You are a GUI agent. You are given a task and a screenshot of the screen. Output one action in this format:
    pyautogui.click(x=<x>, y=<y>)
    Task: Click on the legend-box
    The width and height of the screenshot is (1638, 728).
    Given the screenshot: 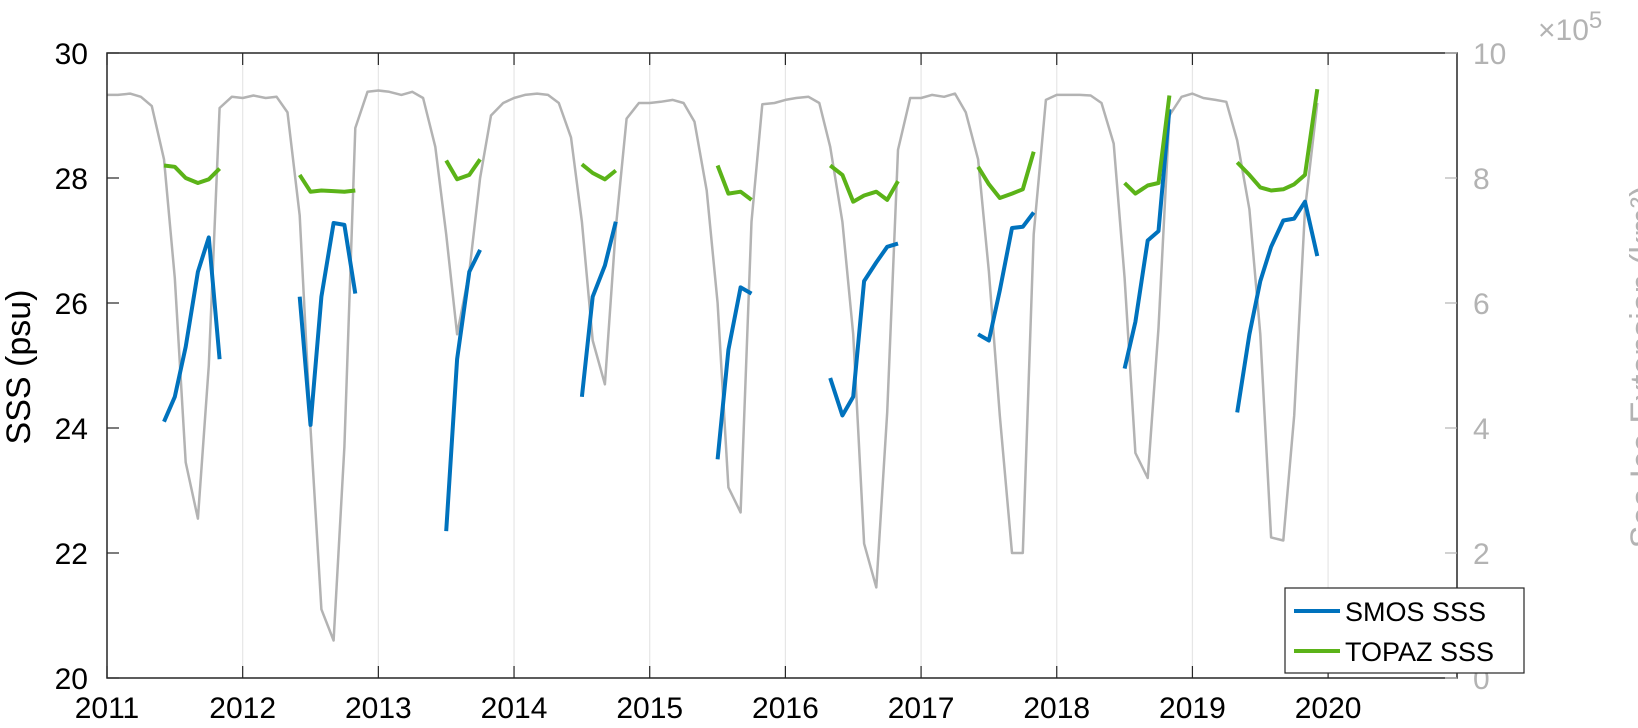 What is the action you would take?
    pyautogui.click(x=1404, y=630)
    